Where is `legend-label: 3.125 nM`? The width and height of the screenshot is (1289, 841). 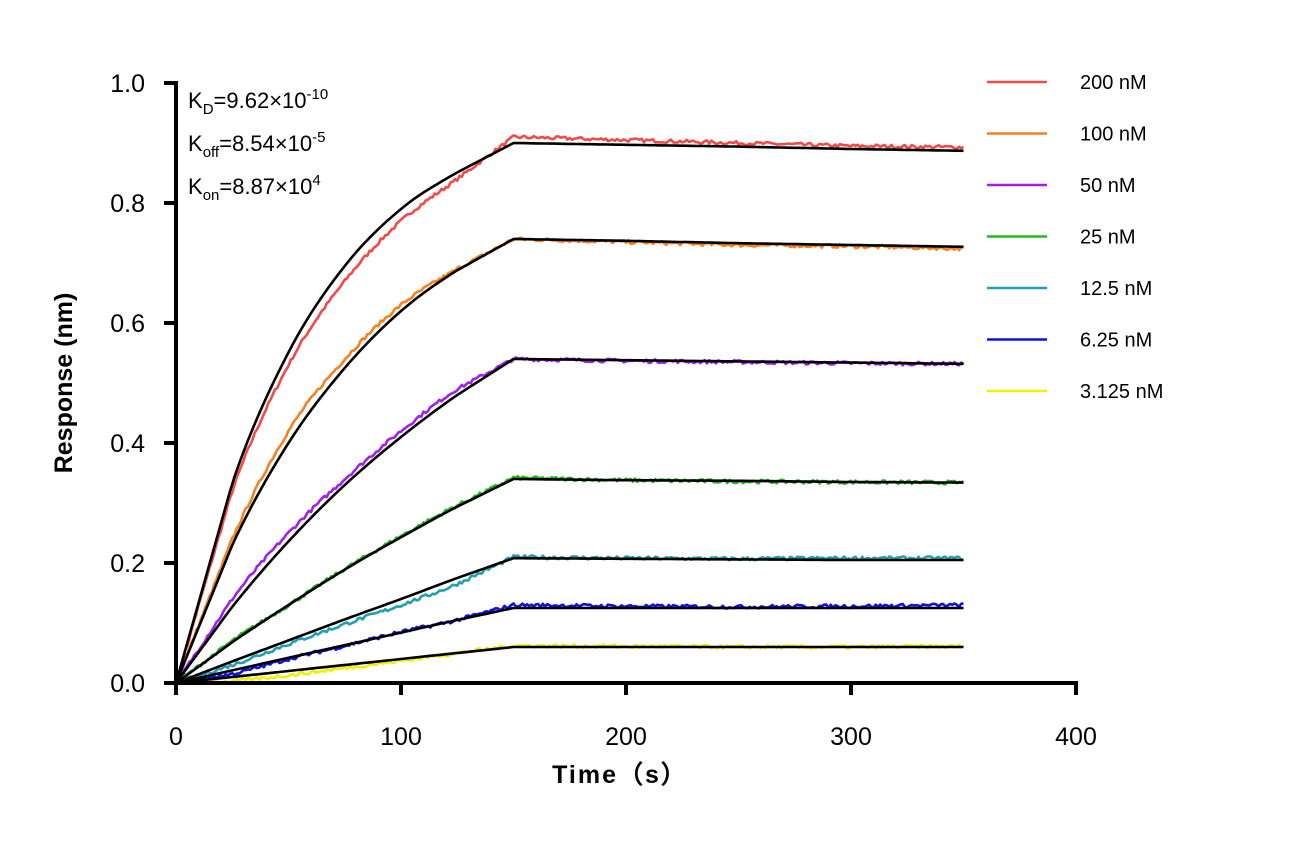 legend-label: 3.125 nM is located at coordinates (1121, 392).